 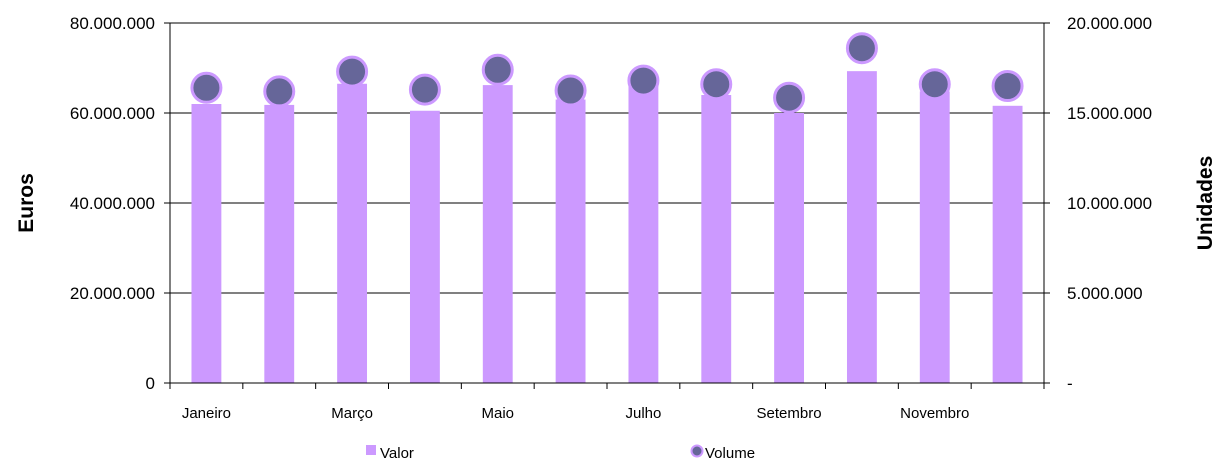 What do you see at coordinates (934, 413) in the screenshot?
I see `x-tick-label: Novembro` at bounding box center [934, 413].